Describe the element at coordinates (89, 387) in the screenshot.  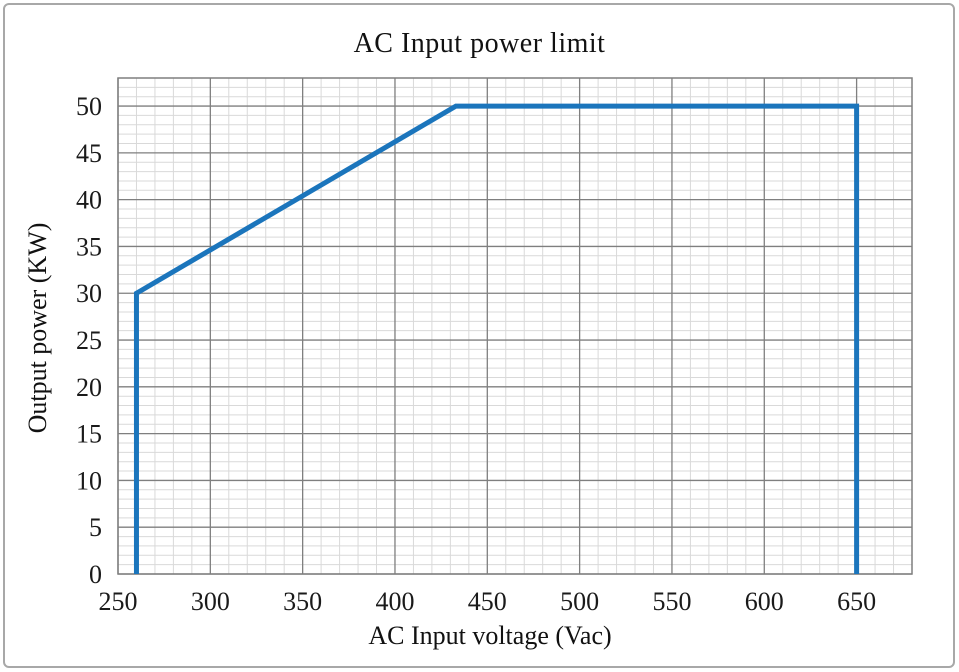
I see `y-tick-label: 20` at that location.